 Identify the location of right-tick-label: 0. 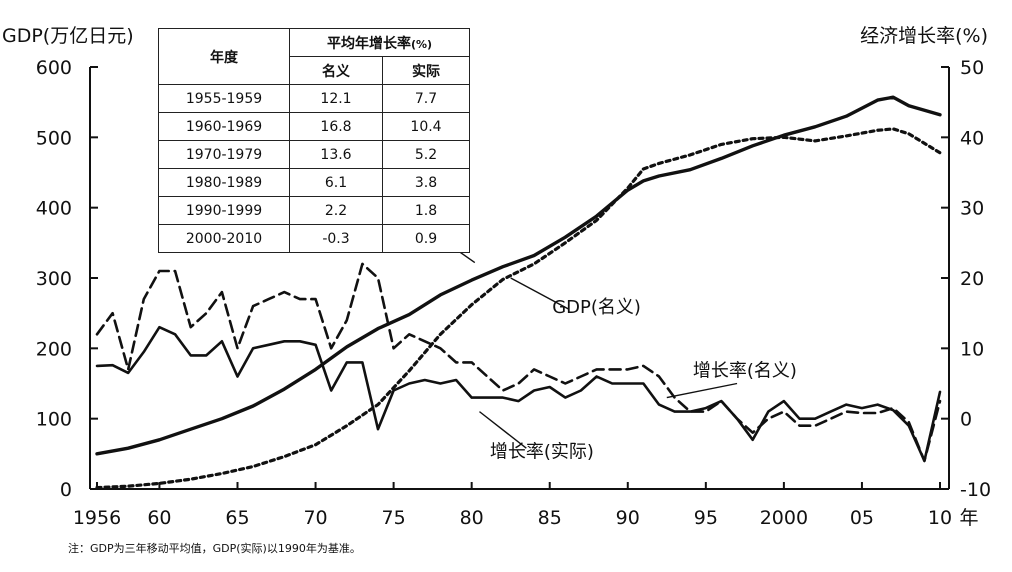
(966, 420).